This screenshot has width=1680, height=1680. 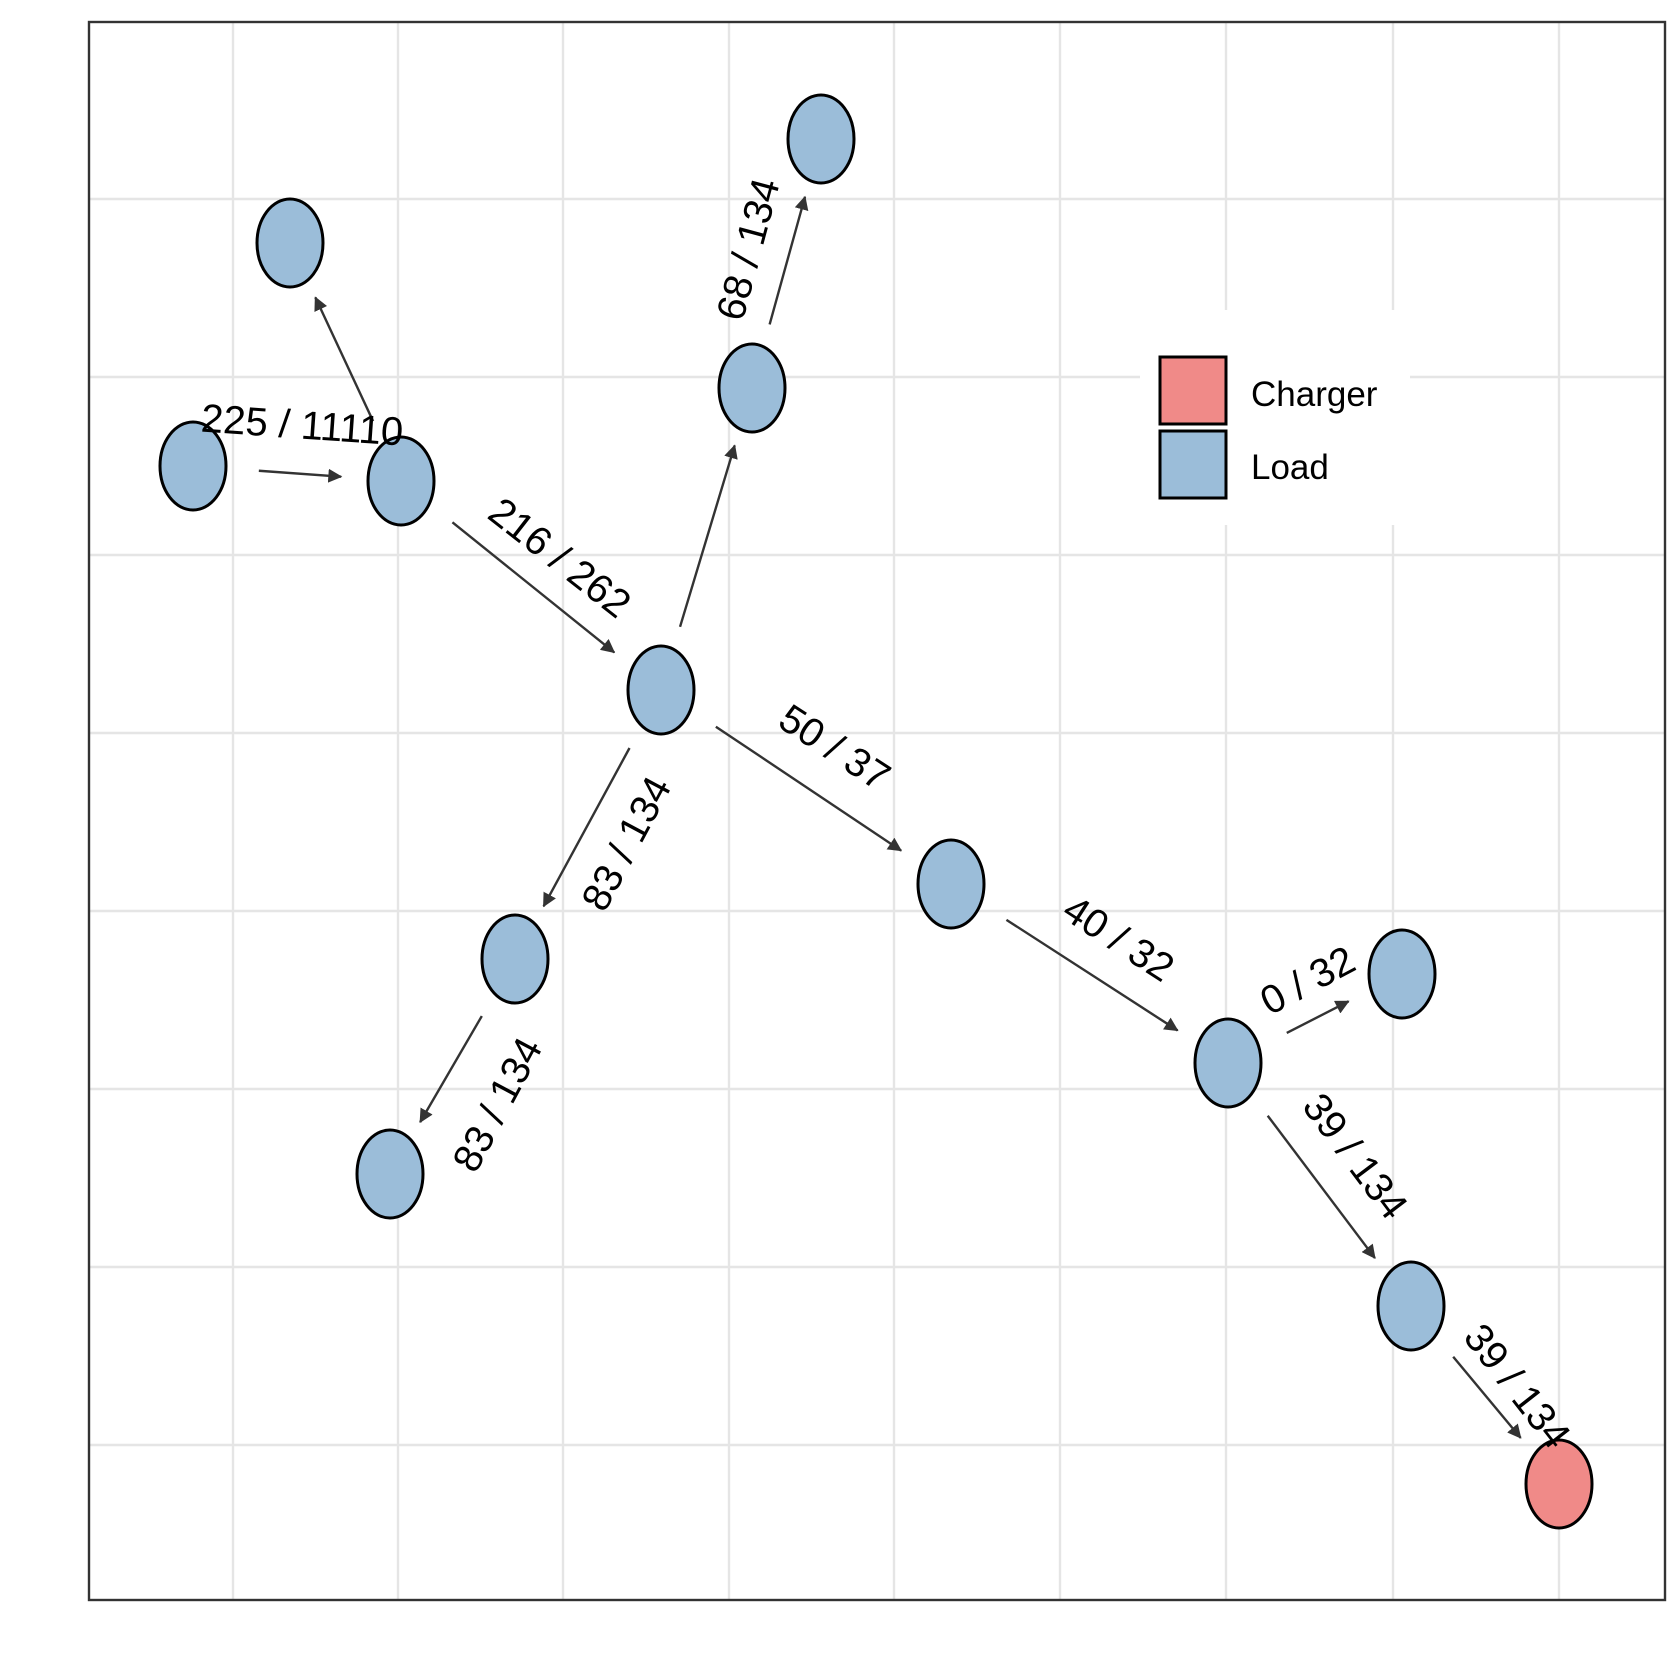 I want to click on legend-label-load: Load, so click(x=1290, y=467).